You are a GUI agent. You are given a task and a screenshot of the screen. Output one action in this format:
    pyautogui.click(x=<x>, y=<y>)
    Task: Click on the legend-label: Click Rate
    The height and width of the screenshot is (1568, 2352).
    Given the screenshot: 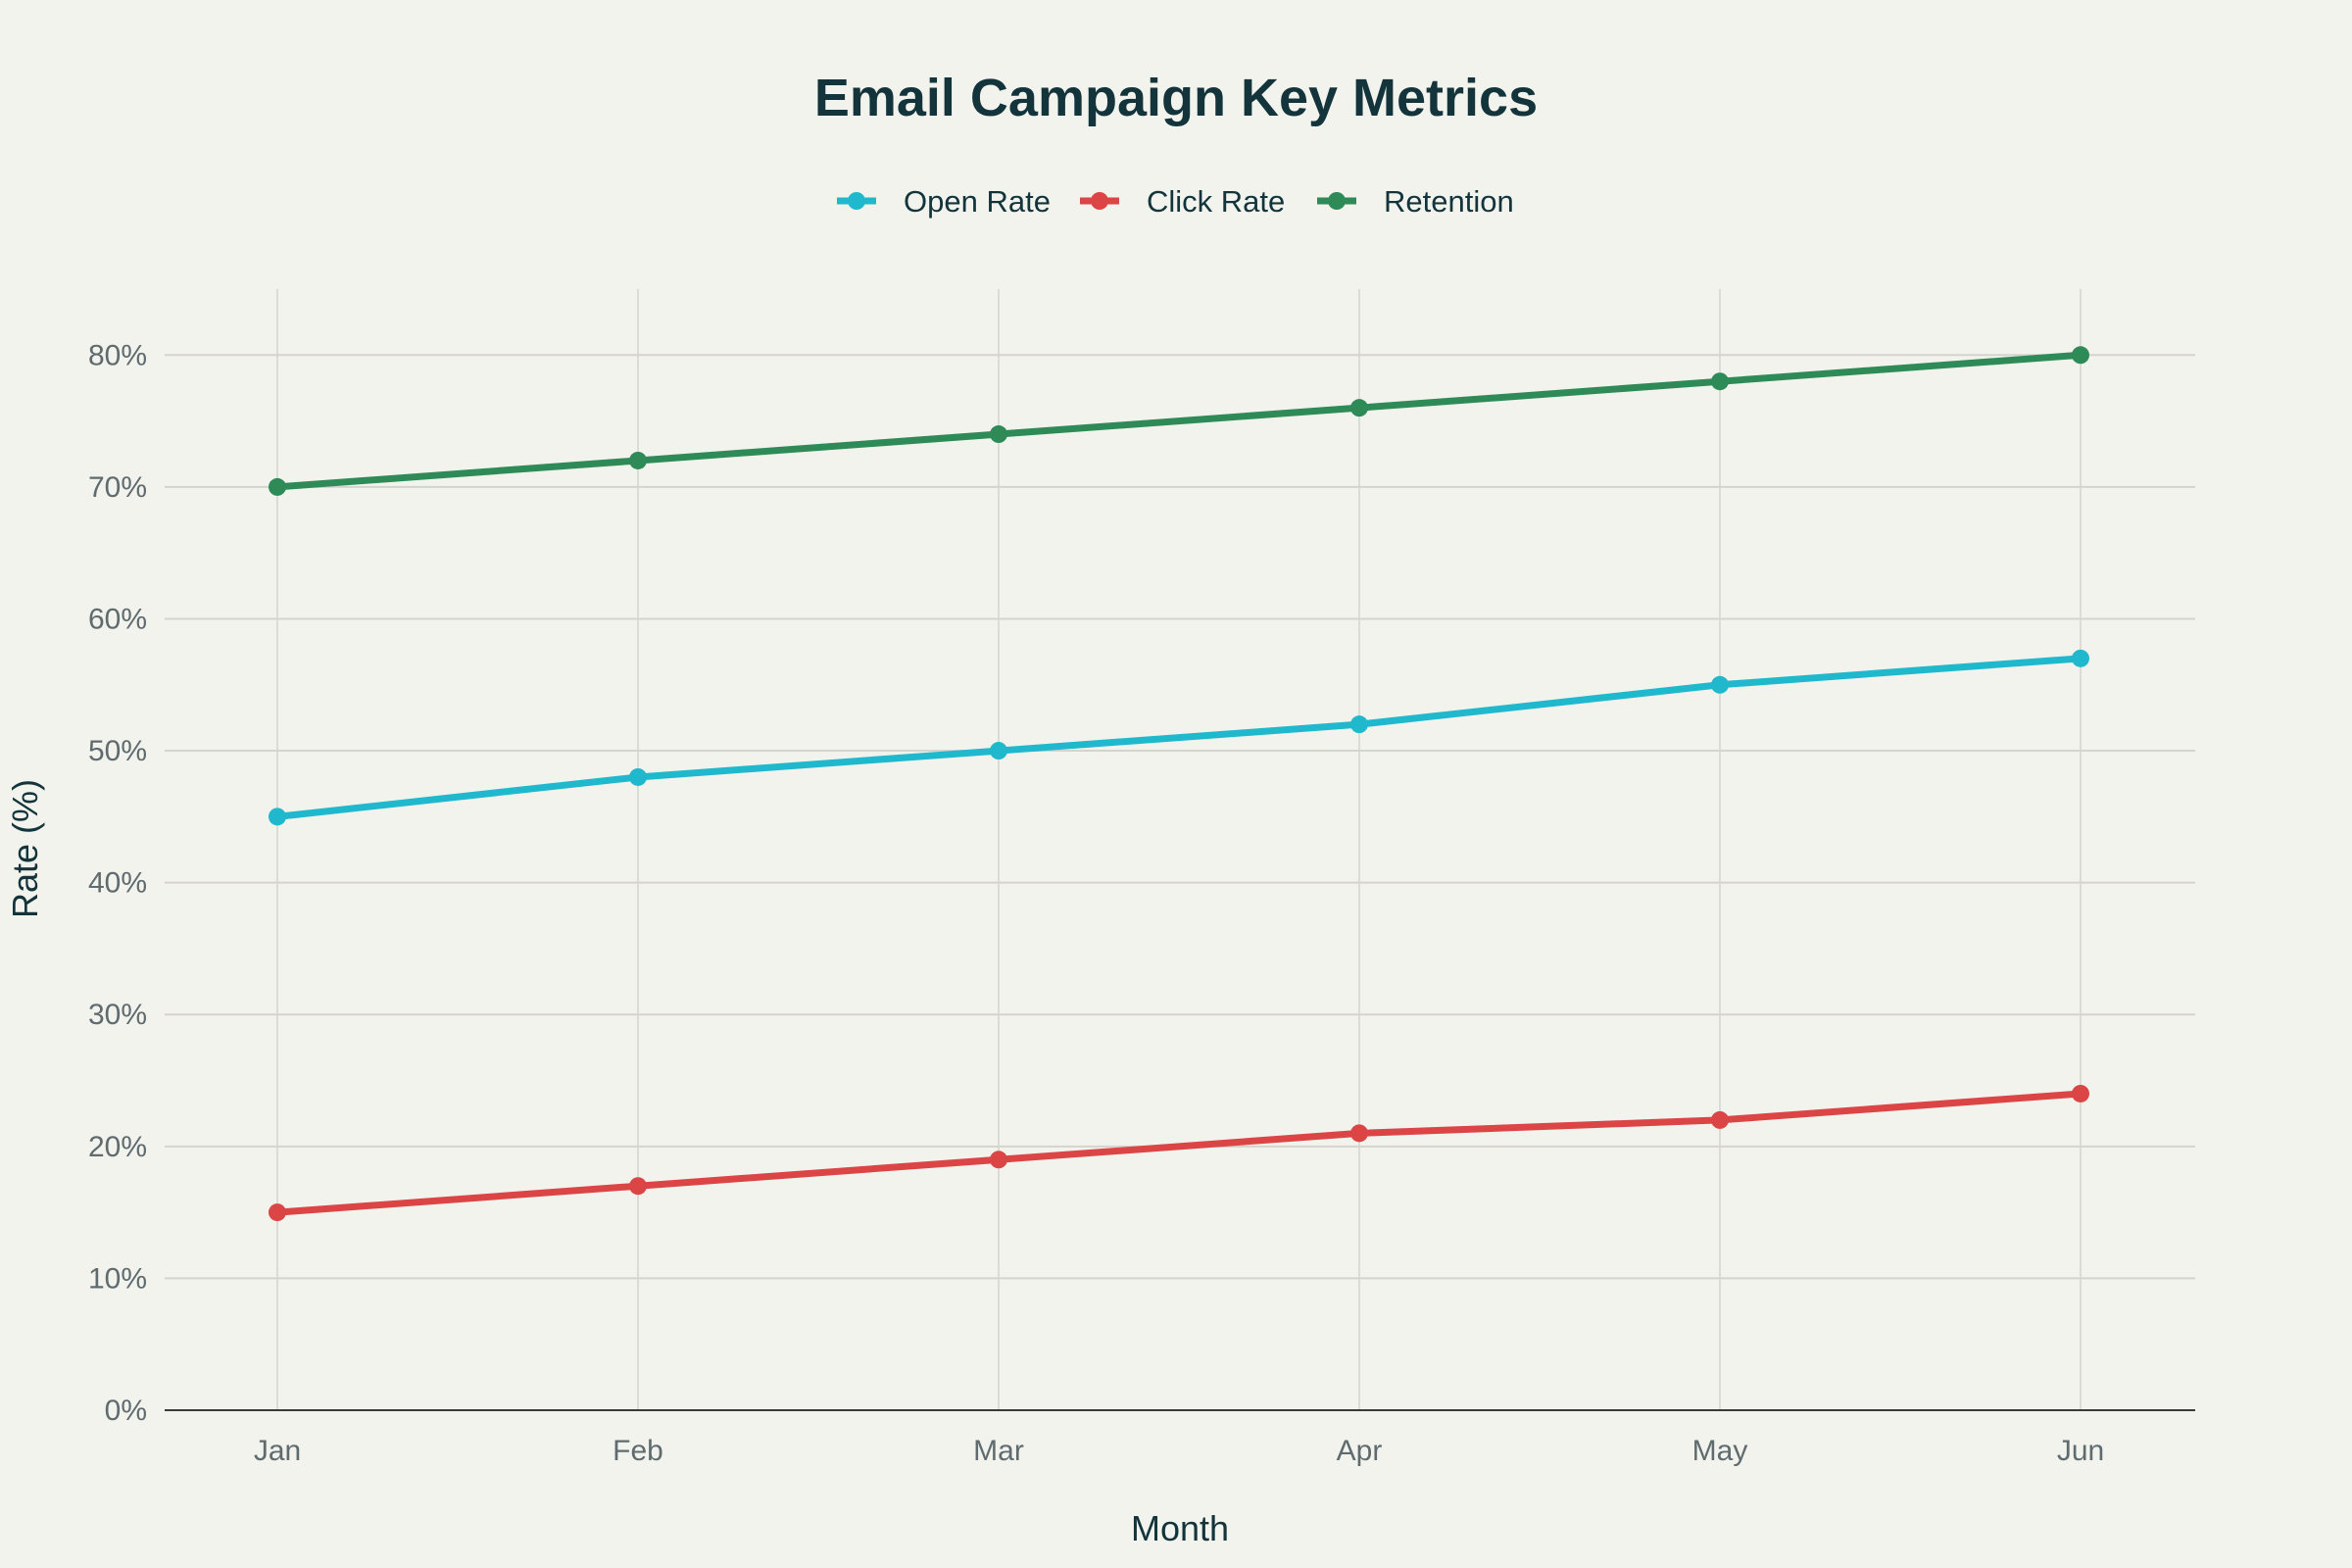 What is the action you would take?
    pyautogui.click(x=1216, y=201)
    